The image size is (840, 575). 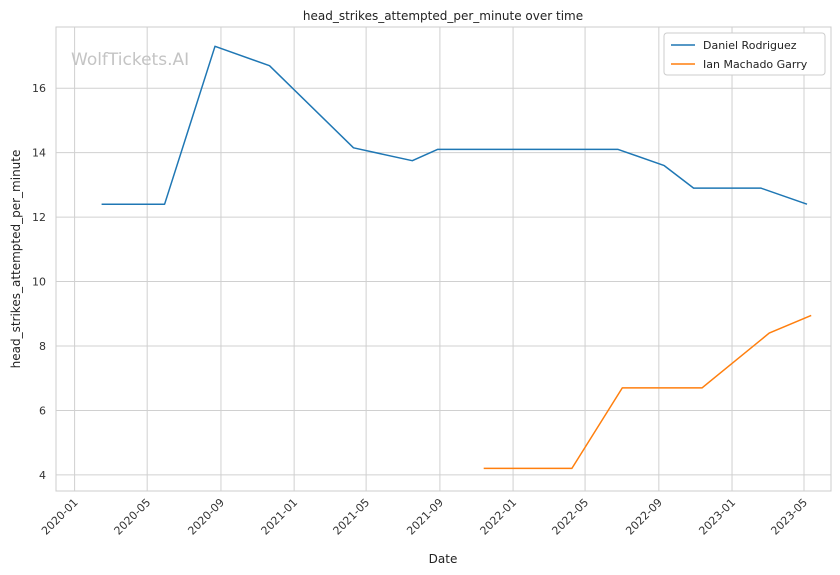 What do you see at coordinates (206, 517) in the screenshot?
I see `x-tick-label: 2020-09` at bounding box center [206, 517].